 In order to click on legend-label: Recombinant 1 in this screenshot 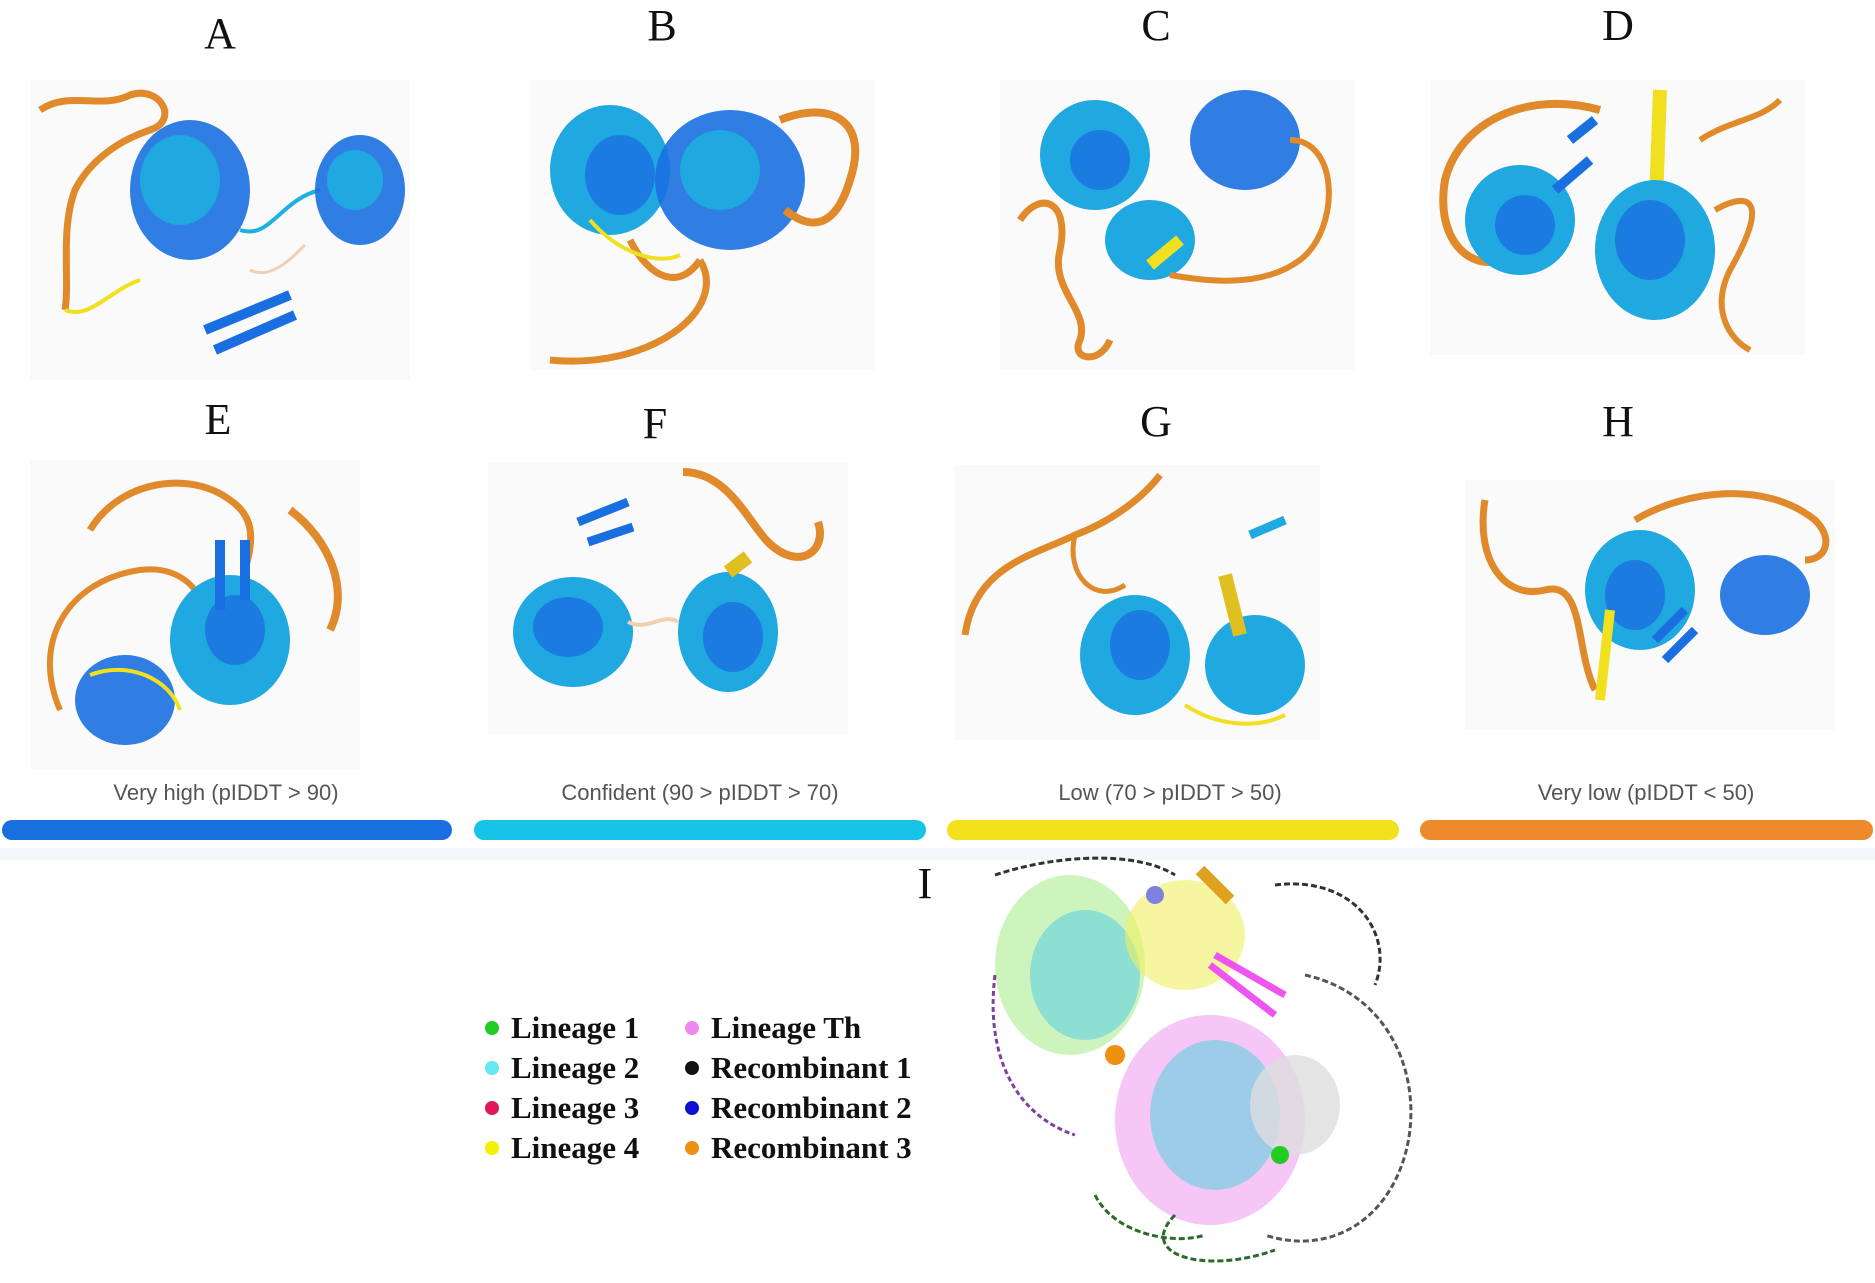, I will do `click(811, 1067)`.